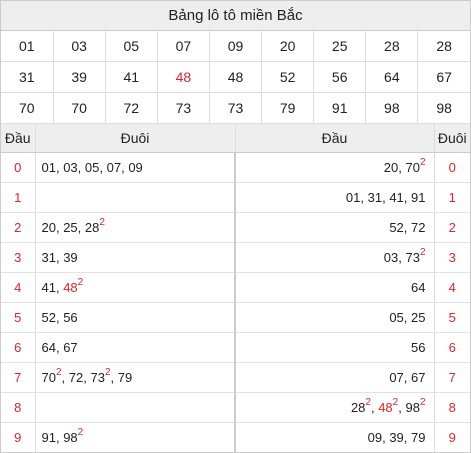  What do you see at coordinates (18, 437) in the screenshot?
I see `dau-digit-left: 9` at bounding box center [18, 437].